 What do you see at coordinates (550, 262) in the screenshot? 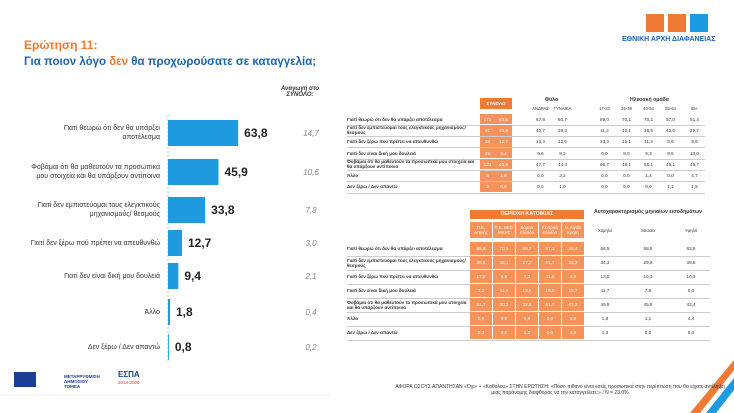
I see `table-cell: 41,7` at bounding box center [550, 262].